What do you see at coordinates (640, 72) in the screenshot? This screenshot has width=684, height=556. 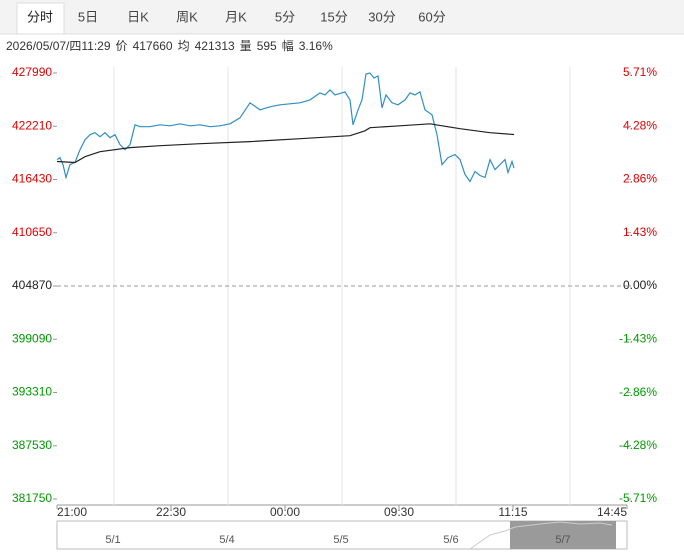 I see `y2-tick-label: 5.71%` at bounding box center [640, 72].